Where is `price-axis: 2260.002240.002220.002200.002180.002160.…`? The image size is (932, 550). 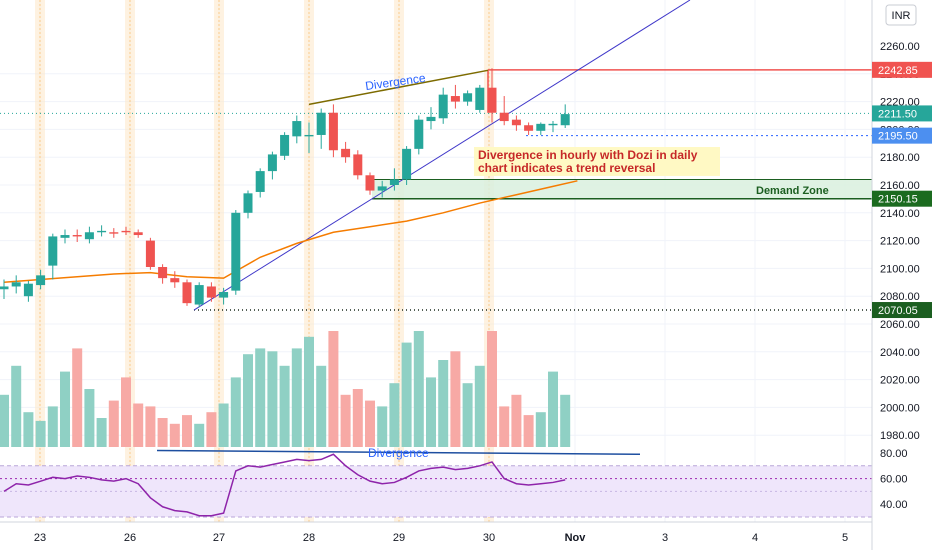 price-axis: 2260.002240.002220.002200.002180.002160.… is located at coordinates (895, 275).